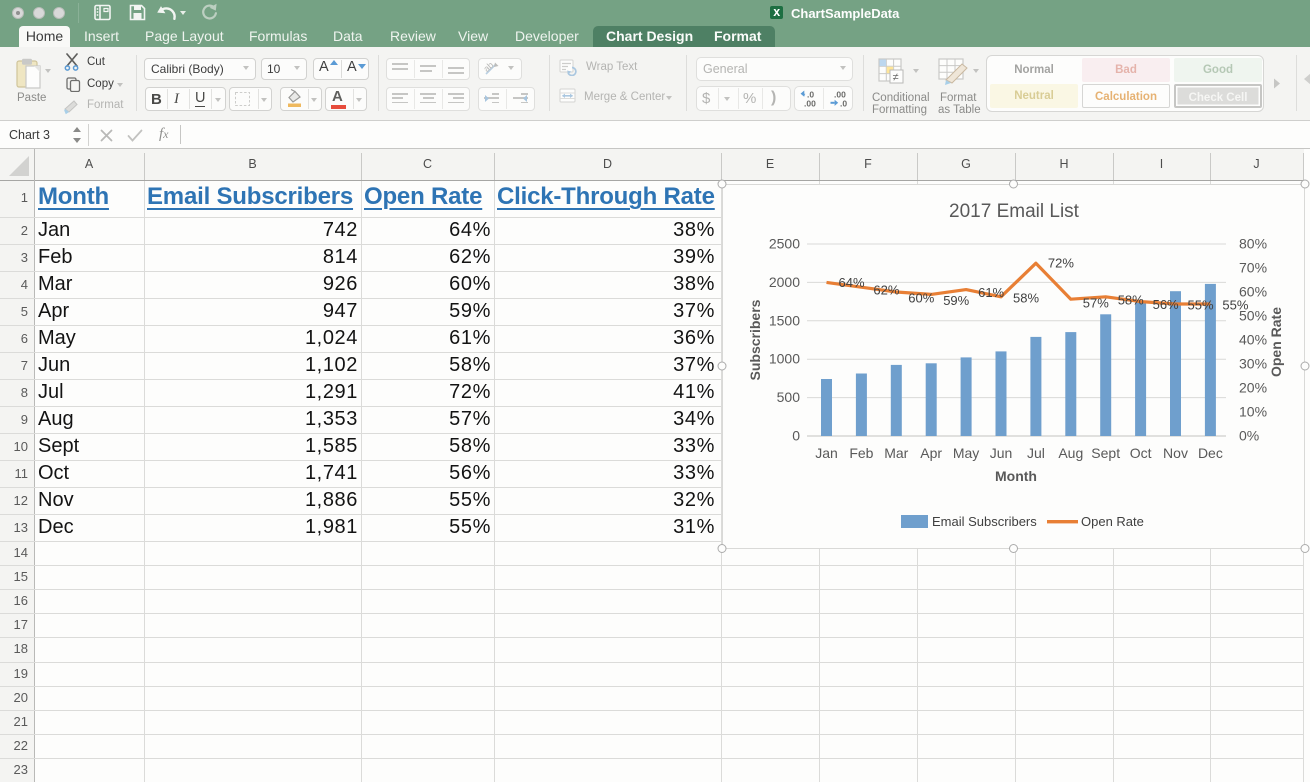 Image resolution: width=1310 pixels, height=782 pixels. What do you see at coordinates (1001, 453) in the screenshot?
I see `svg-text: Jun` at bounding box center [1001, 453].